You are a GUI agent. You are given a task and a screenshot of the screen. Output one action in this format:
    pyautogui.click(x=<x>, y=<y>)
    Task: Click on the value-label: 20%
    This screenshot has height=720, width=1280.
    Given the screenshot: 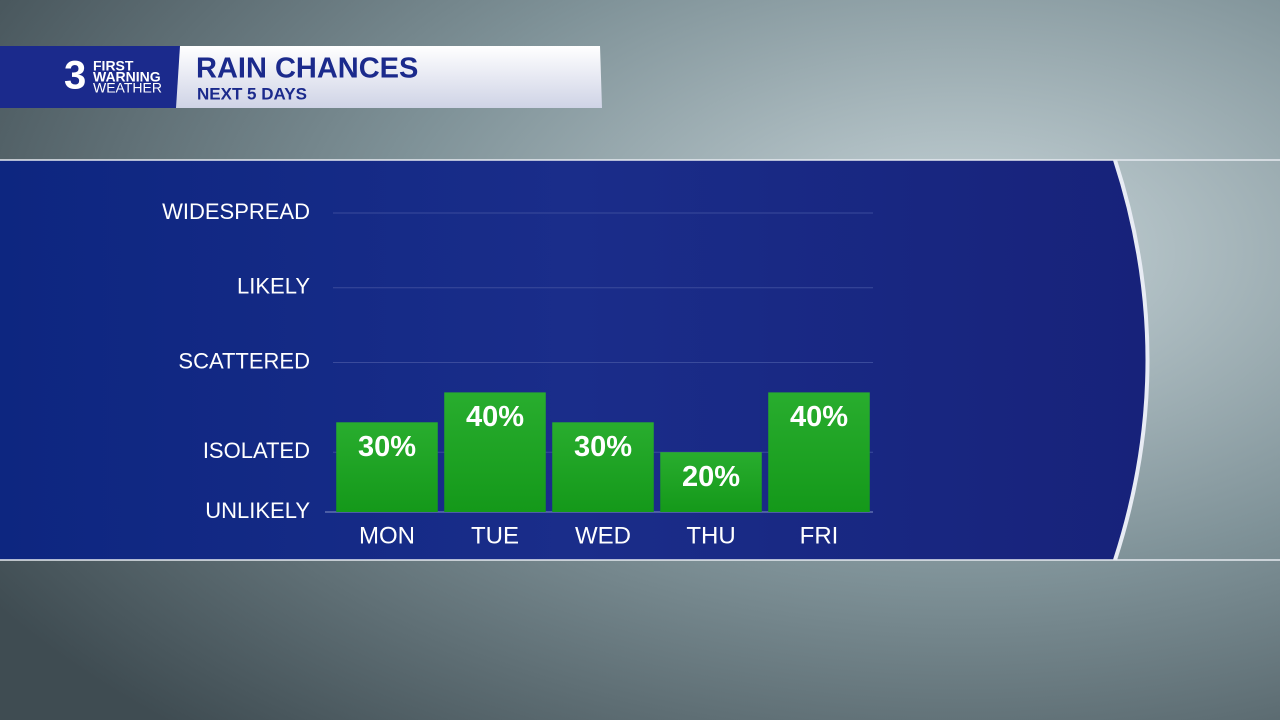 What is the action you would take?
    pyautogui.click(x=711, y=477)
    